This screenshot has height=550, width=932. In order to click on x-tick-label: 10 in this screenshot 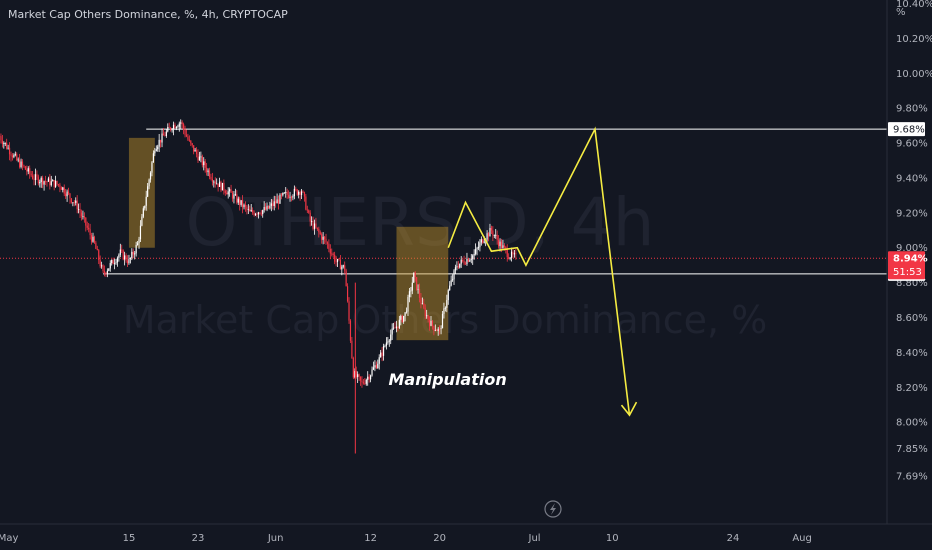, I will do `click(612, 538)`.